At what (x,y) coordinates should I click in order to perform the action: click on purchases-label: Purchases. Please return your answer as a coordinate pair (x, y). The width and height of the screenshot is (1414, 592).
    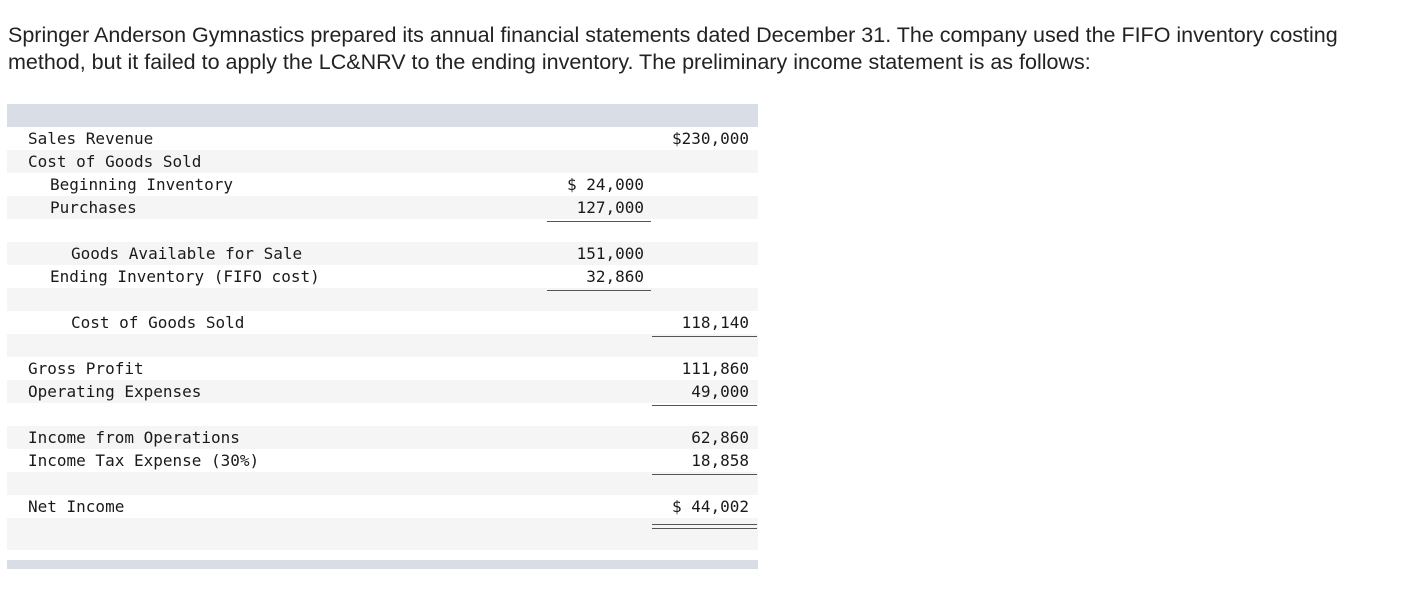
    Looking at the image, I should click on (93, 207).